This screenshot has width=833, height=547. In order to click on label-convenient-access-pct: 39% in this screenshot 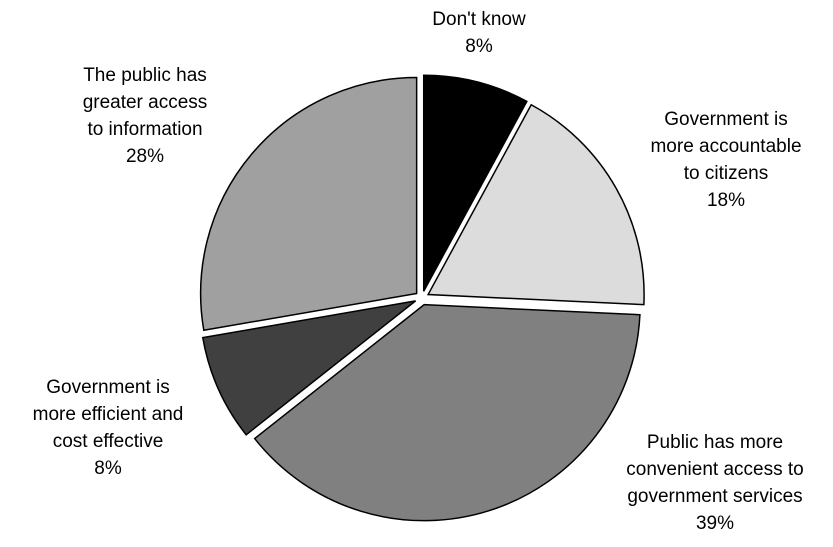, I will do `click(715, 523)`.